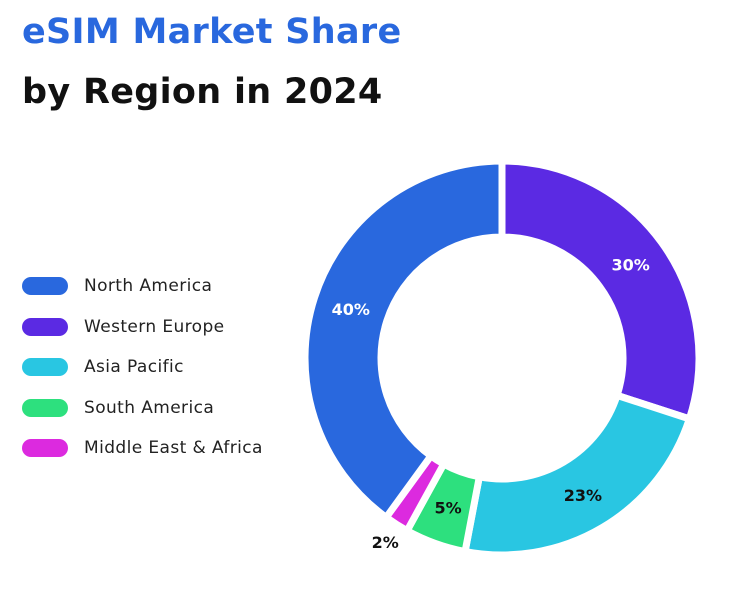 This screenshot has width=730, height=605. I want to click on data-label: 2%, so click(385, 542).